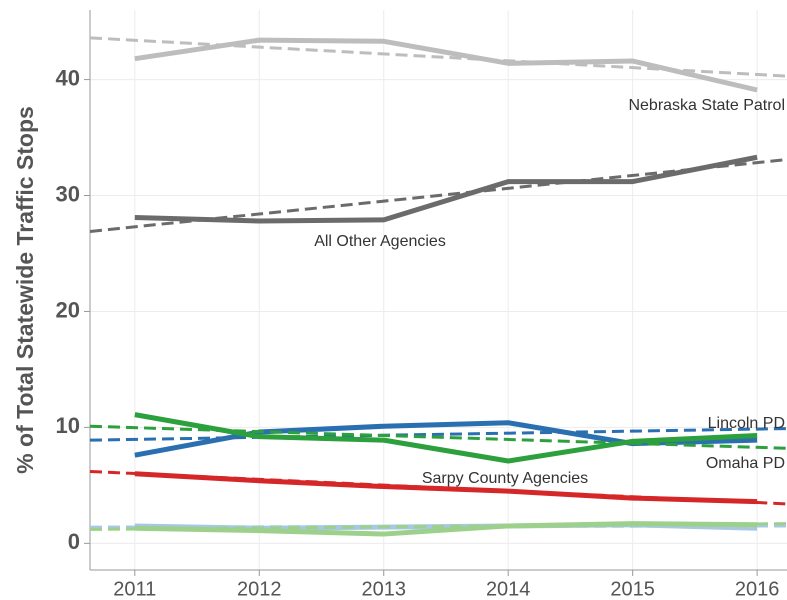  I want to click on x-tick-label: 2012, so click(259, 589).